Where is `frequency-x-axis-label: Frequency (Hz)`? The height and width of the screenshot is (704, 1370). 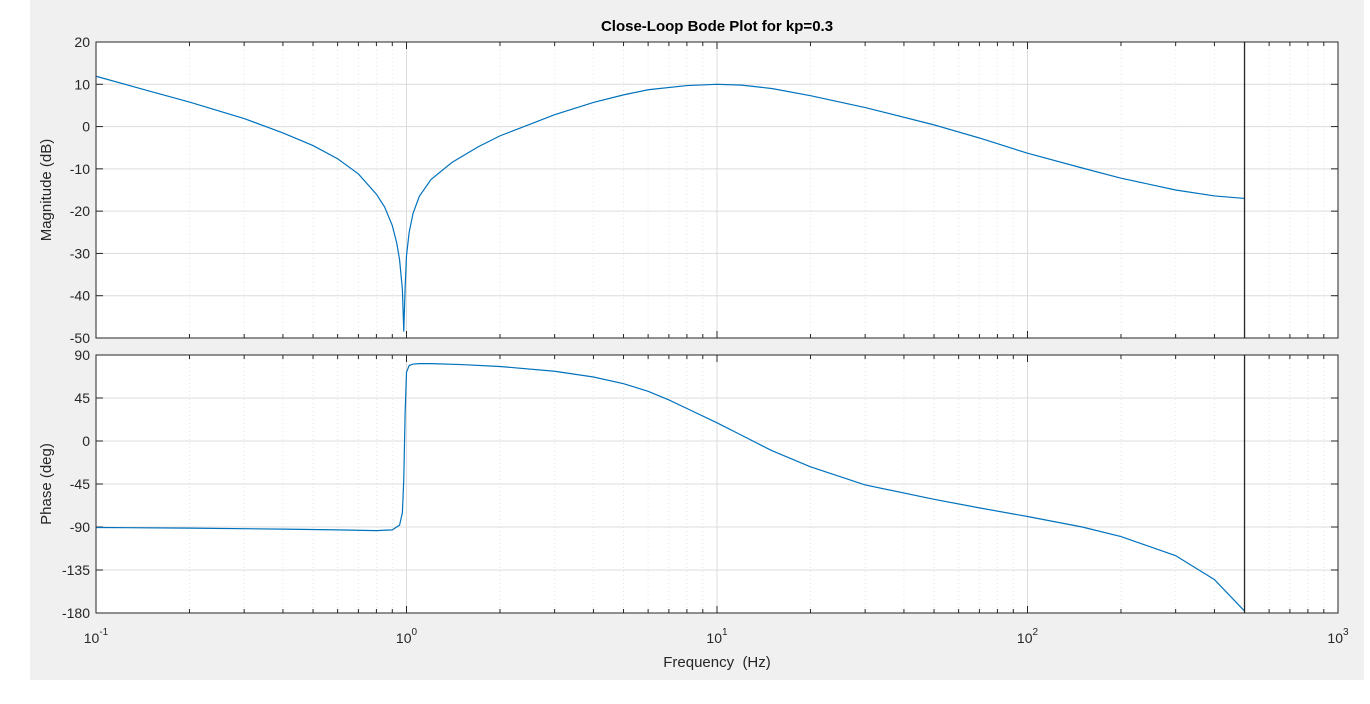
frequency-x-axis-label: Frequency (Hz) is located at coordinates (717, 662).